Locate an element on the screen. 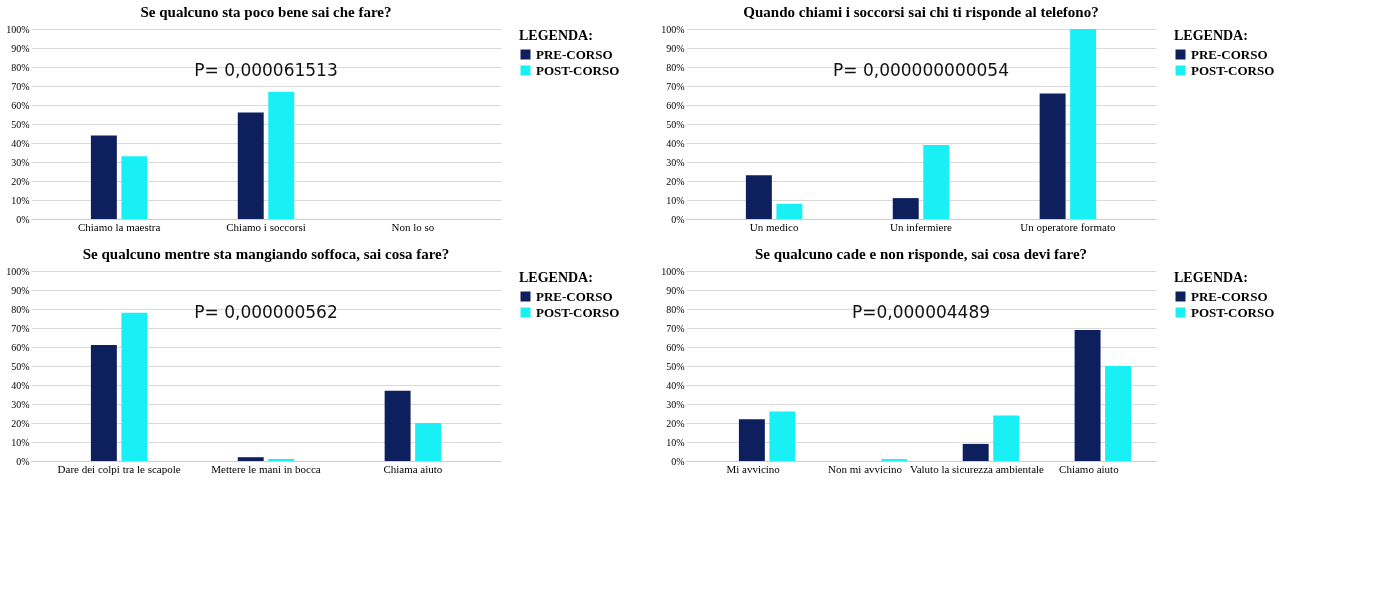 The height and width of the screenshot is (608, 1386). chart-title: Se qualcuno sta poco bene sai che fare? is located at coordinates (266, 12).